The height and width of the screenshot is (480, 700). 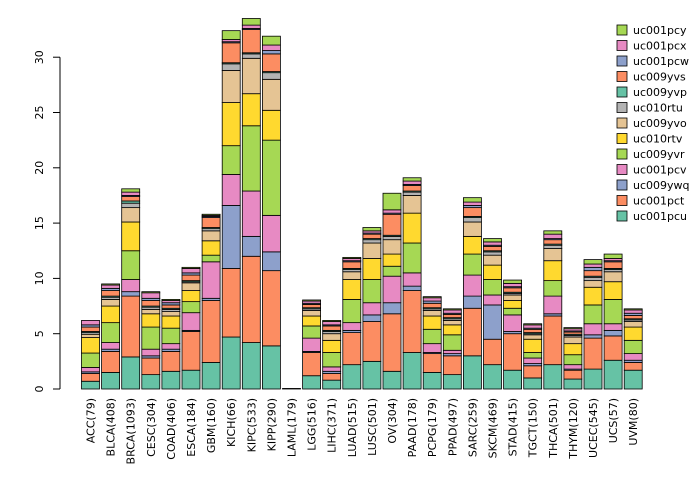 I want to click on x-tick-label: OV(304), so click(x=392, y=421).